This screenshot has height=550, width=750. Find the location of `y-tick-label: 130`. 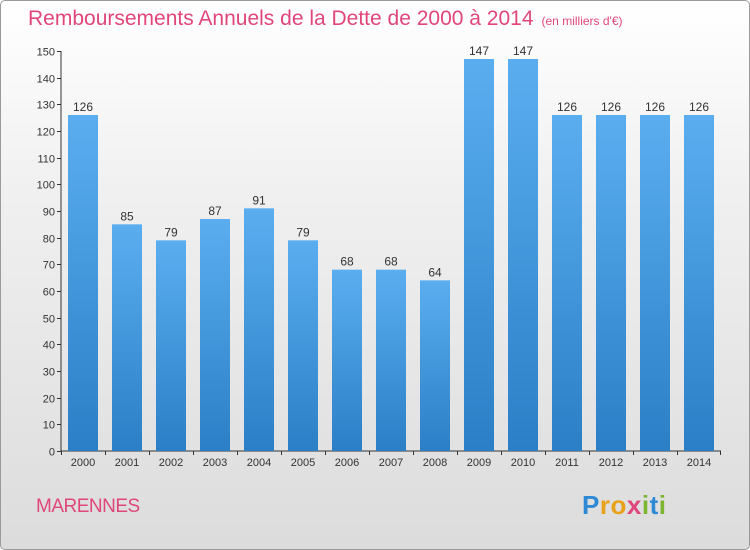

y-tick-label: 130 is located at coordinates (46, 106).